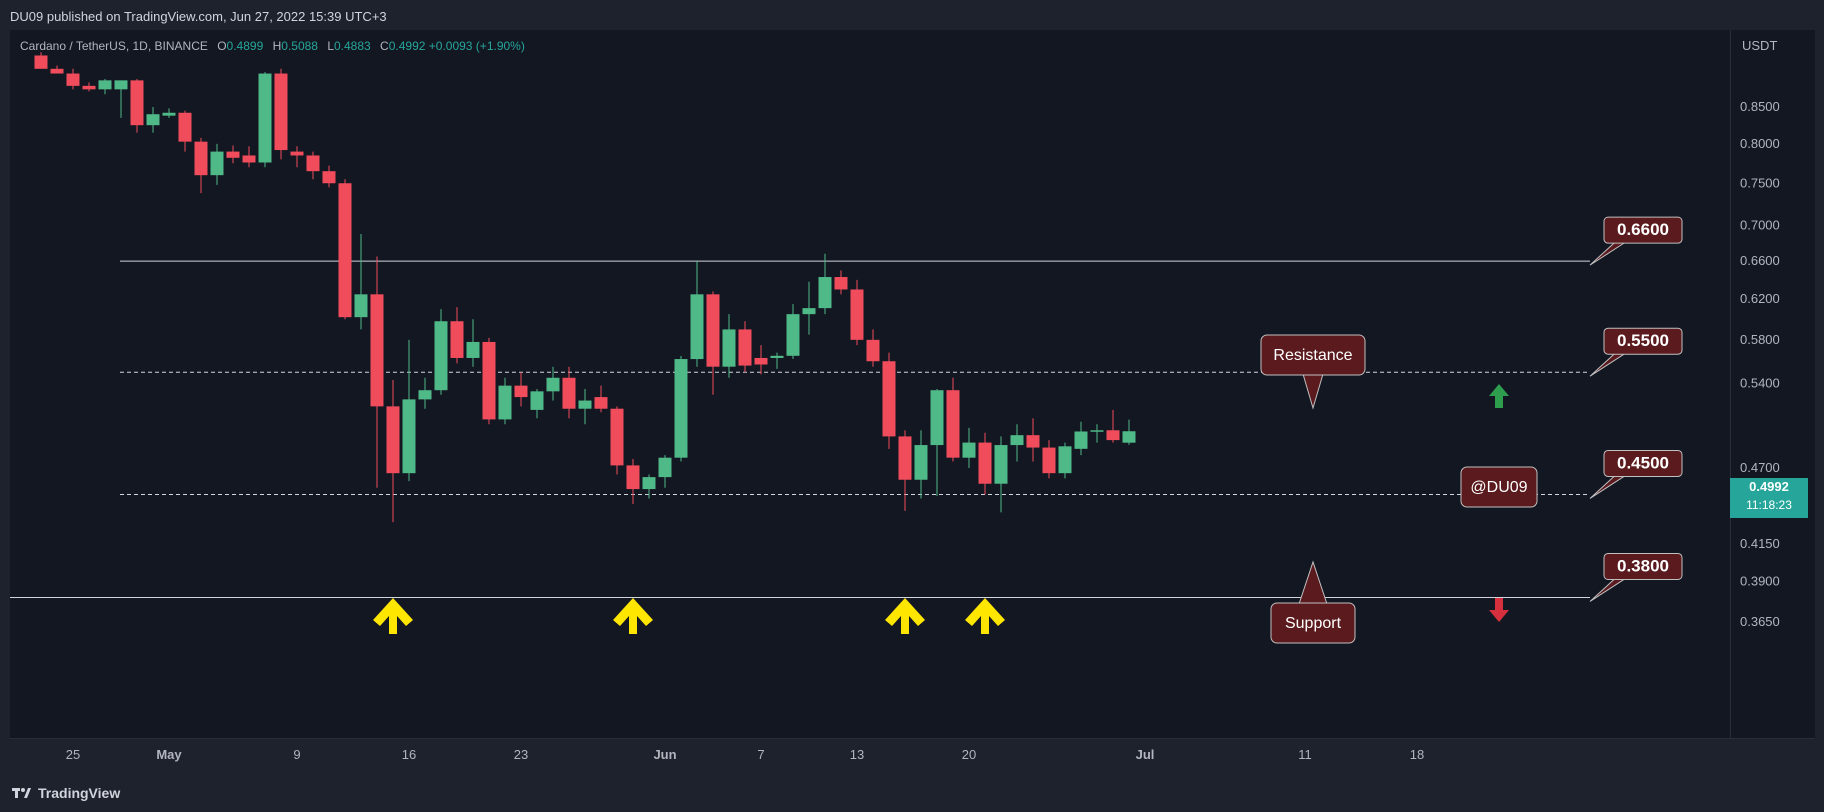 This screenshot has width=1824, height=812. I want to click on footer-brand: TradingView, so click(79, 793).